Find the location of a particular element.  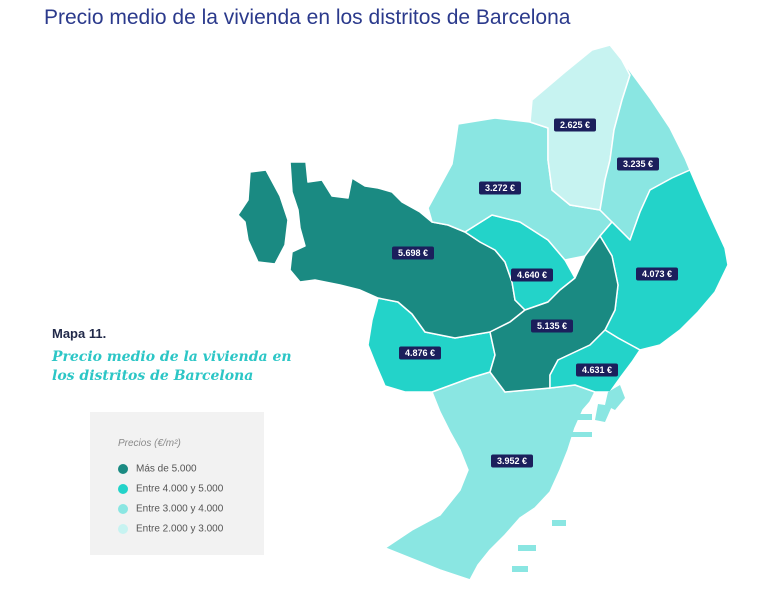

legend-item: Entre 4.000 y 5.000 is located at coordinates (170, 487).